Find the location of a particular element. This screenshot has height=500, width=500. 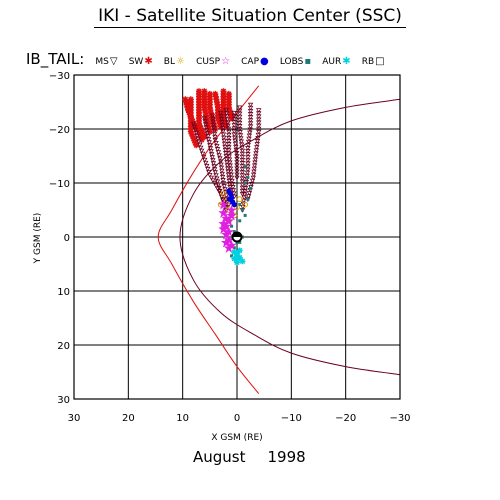

square-icon: ▪ is located at coordinates (308, 61).